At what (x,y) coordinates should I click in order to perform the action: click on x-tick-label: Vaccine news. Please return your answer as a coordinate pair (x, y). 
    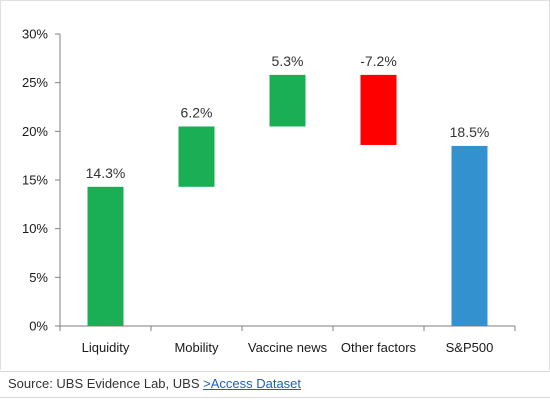
    Looking at the image, I should click on (288, 347).